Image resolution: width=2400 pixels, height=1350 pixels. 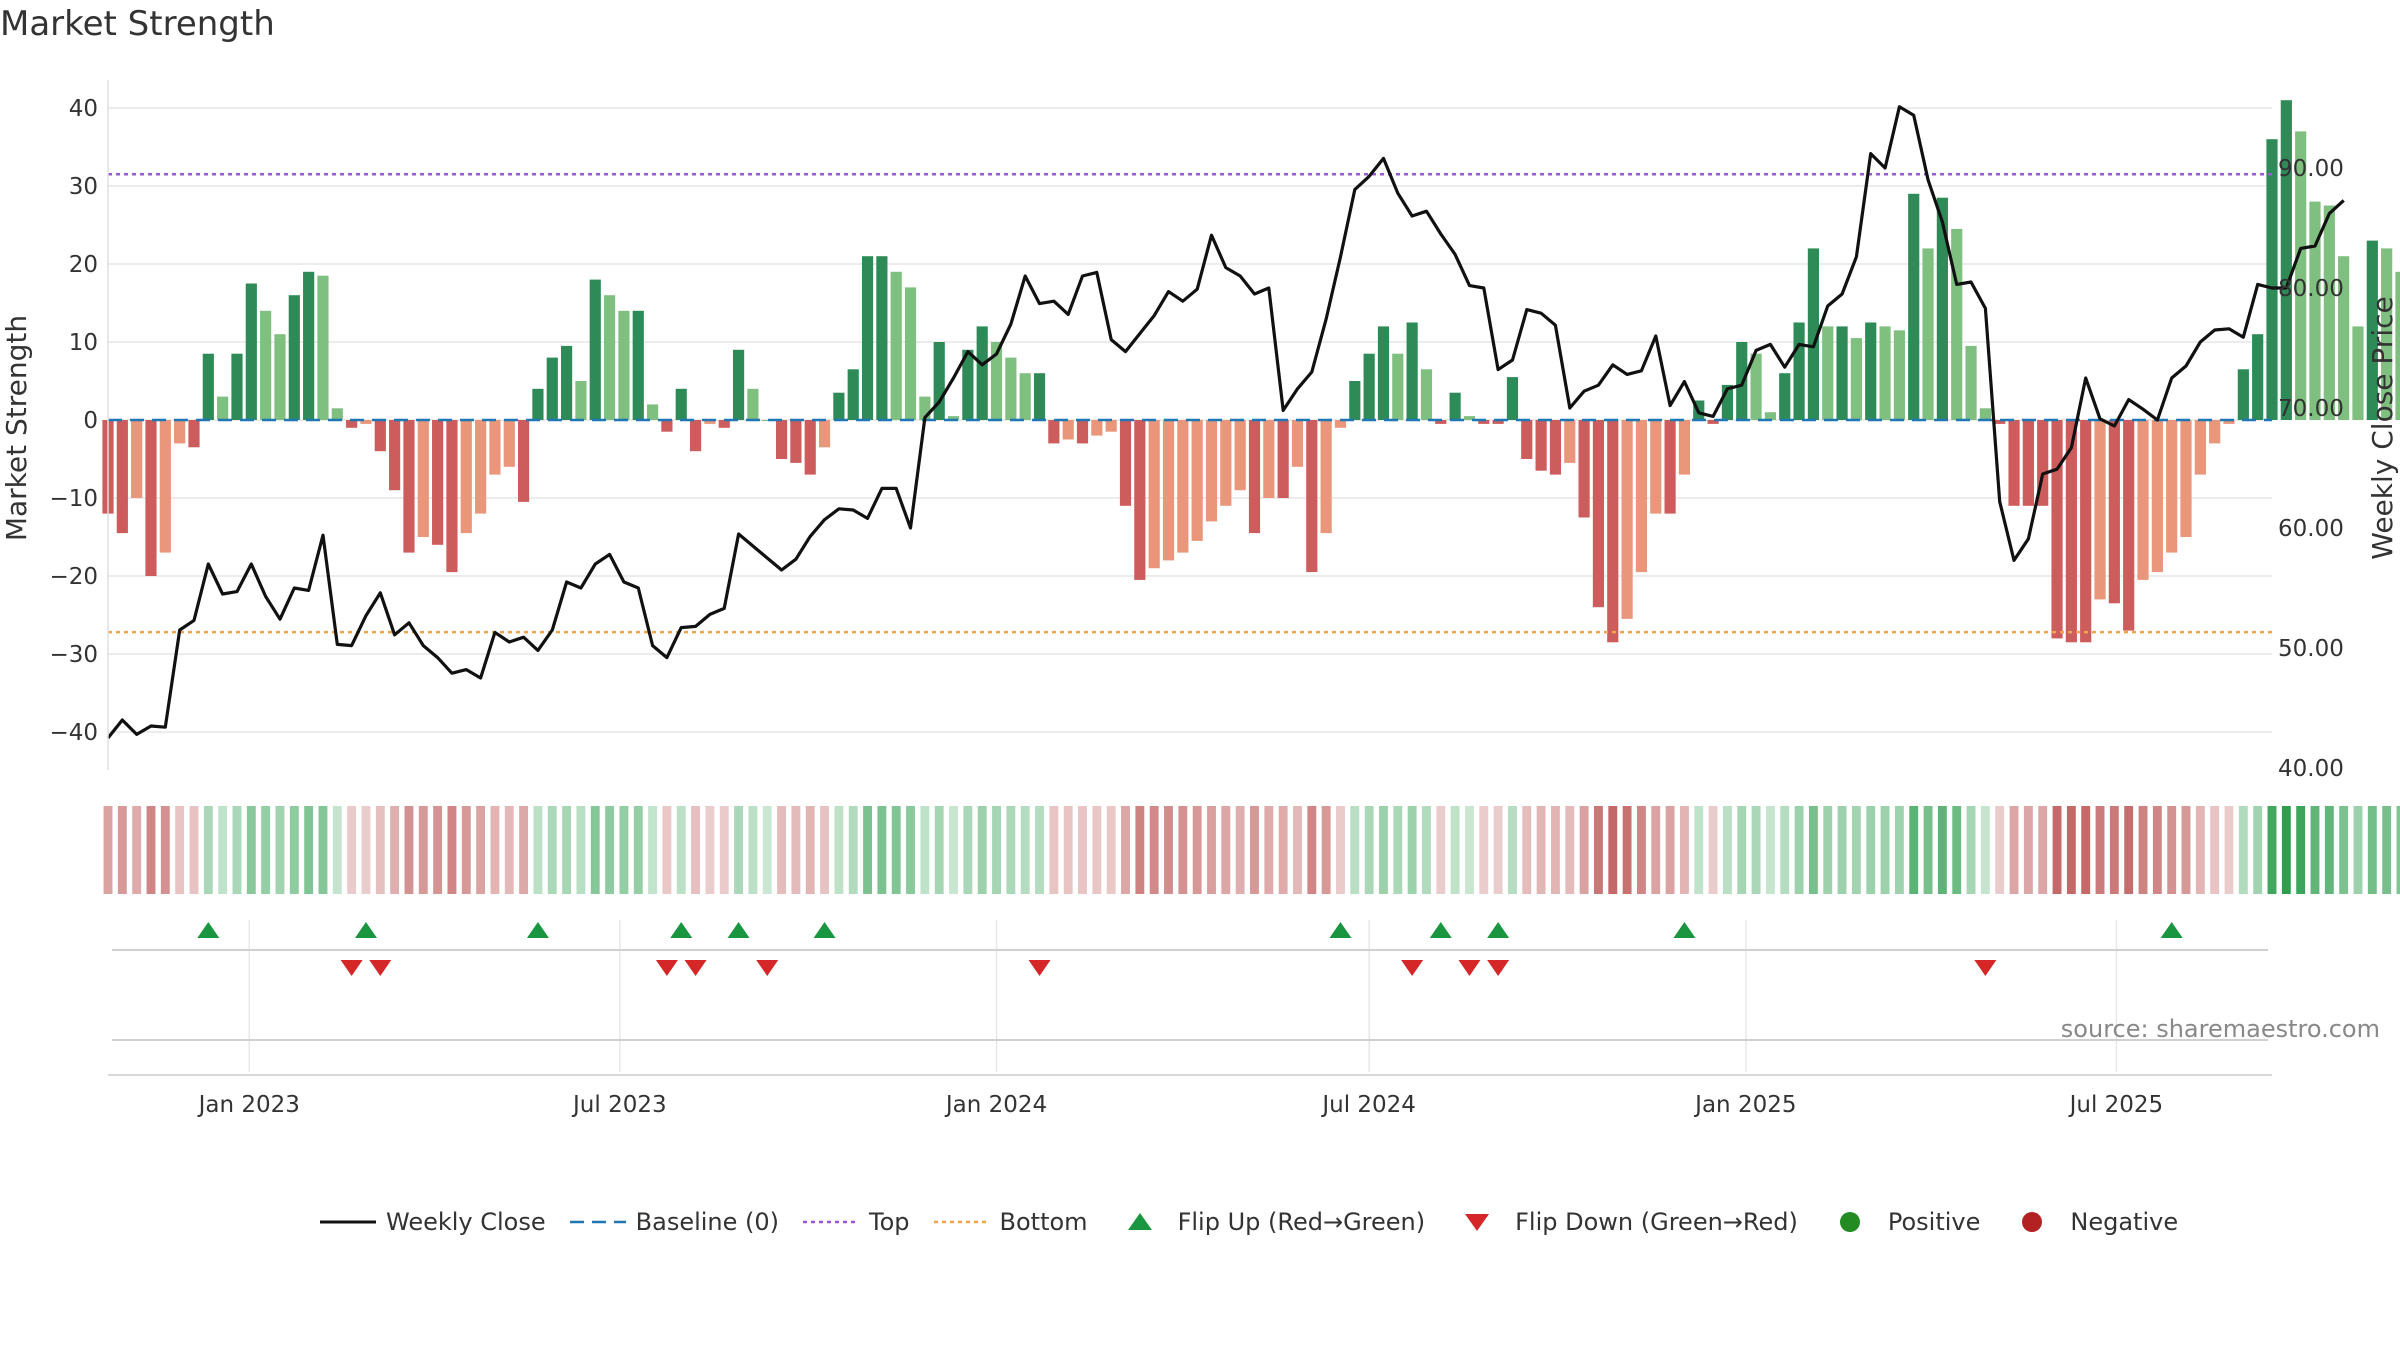 I want to click on y-right-tick-label: 60.00, so click(x=2311, y=529).